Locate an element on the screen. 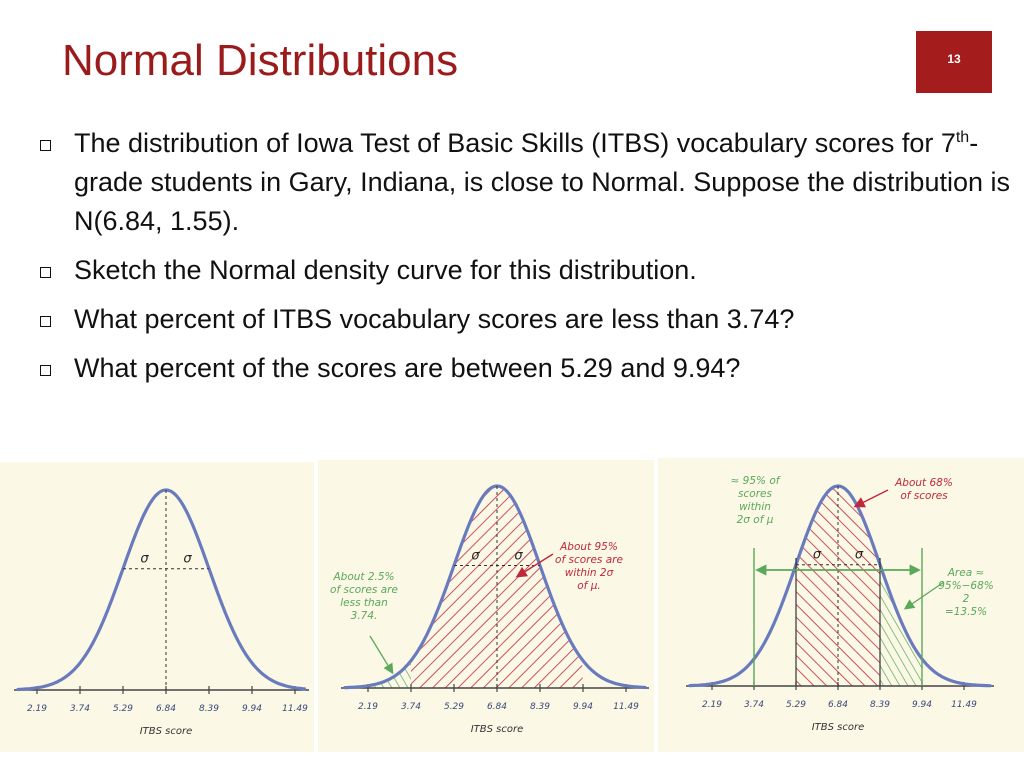 The image size is (1024, 768). annotation-13-5-percent: Area ≈95%−68% 2 =13.5% is located at coordinates (965, 592).